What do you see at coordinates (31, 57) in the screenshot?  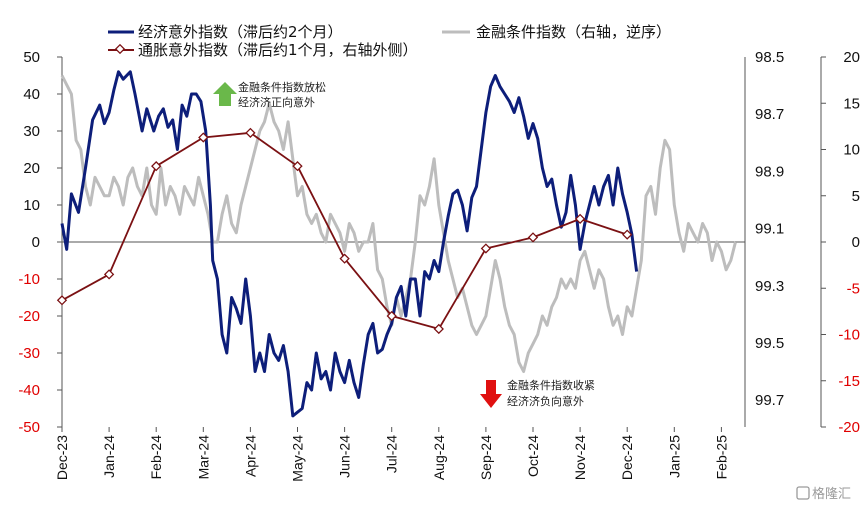 I see `left-tick-label: 50` at bounding box center [31, 57].